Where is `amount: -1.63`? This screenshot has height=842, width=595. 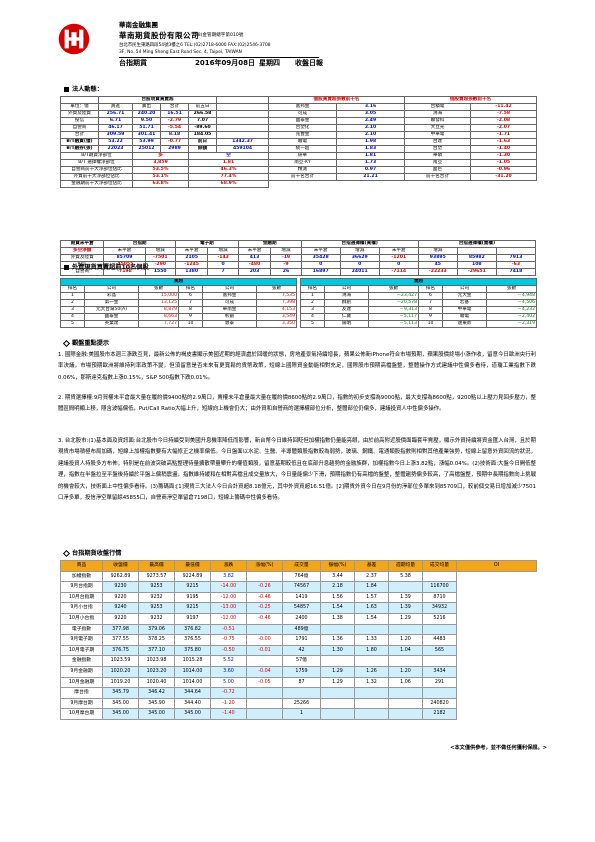 amount: -1.63 is located at coordinates (503, 142).